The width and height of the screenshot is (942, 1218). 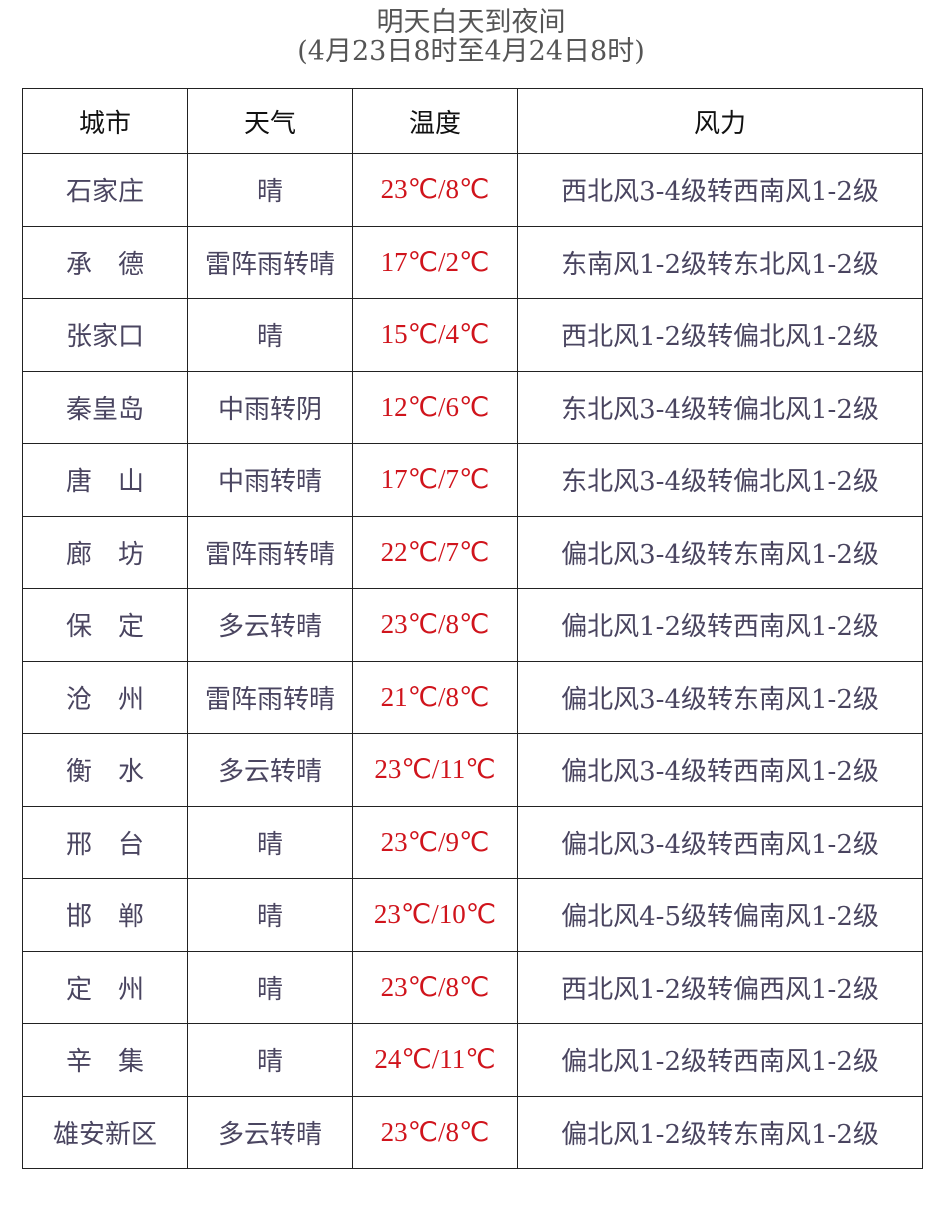 I want to click on city-cell: 雄安新区, so click(x=105, y=1132).